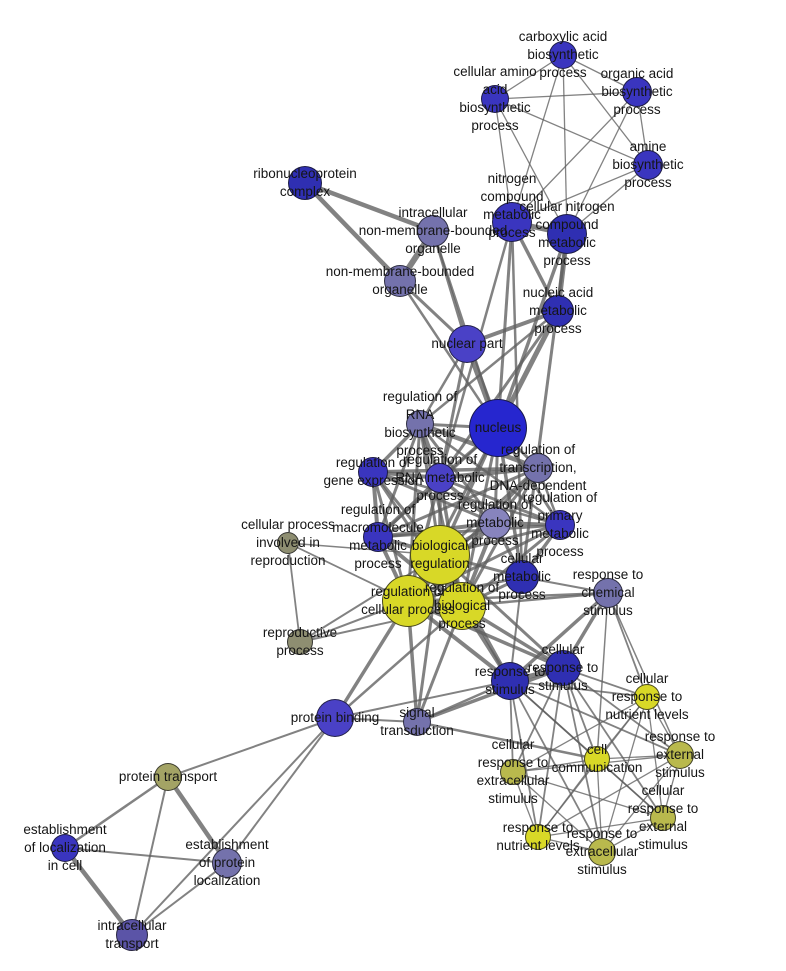 This screenshot has height=971, width=786. Describe the element at coordinates (440, 478) in the screenshot. I see `node-regRNAmetab` at that location.